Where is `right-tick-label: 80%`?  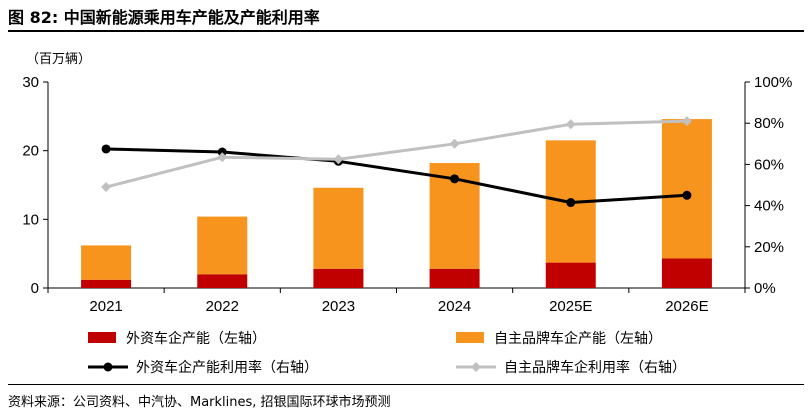 right-tick-label: 80% is located at coordinates (769, 123).